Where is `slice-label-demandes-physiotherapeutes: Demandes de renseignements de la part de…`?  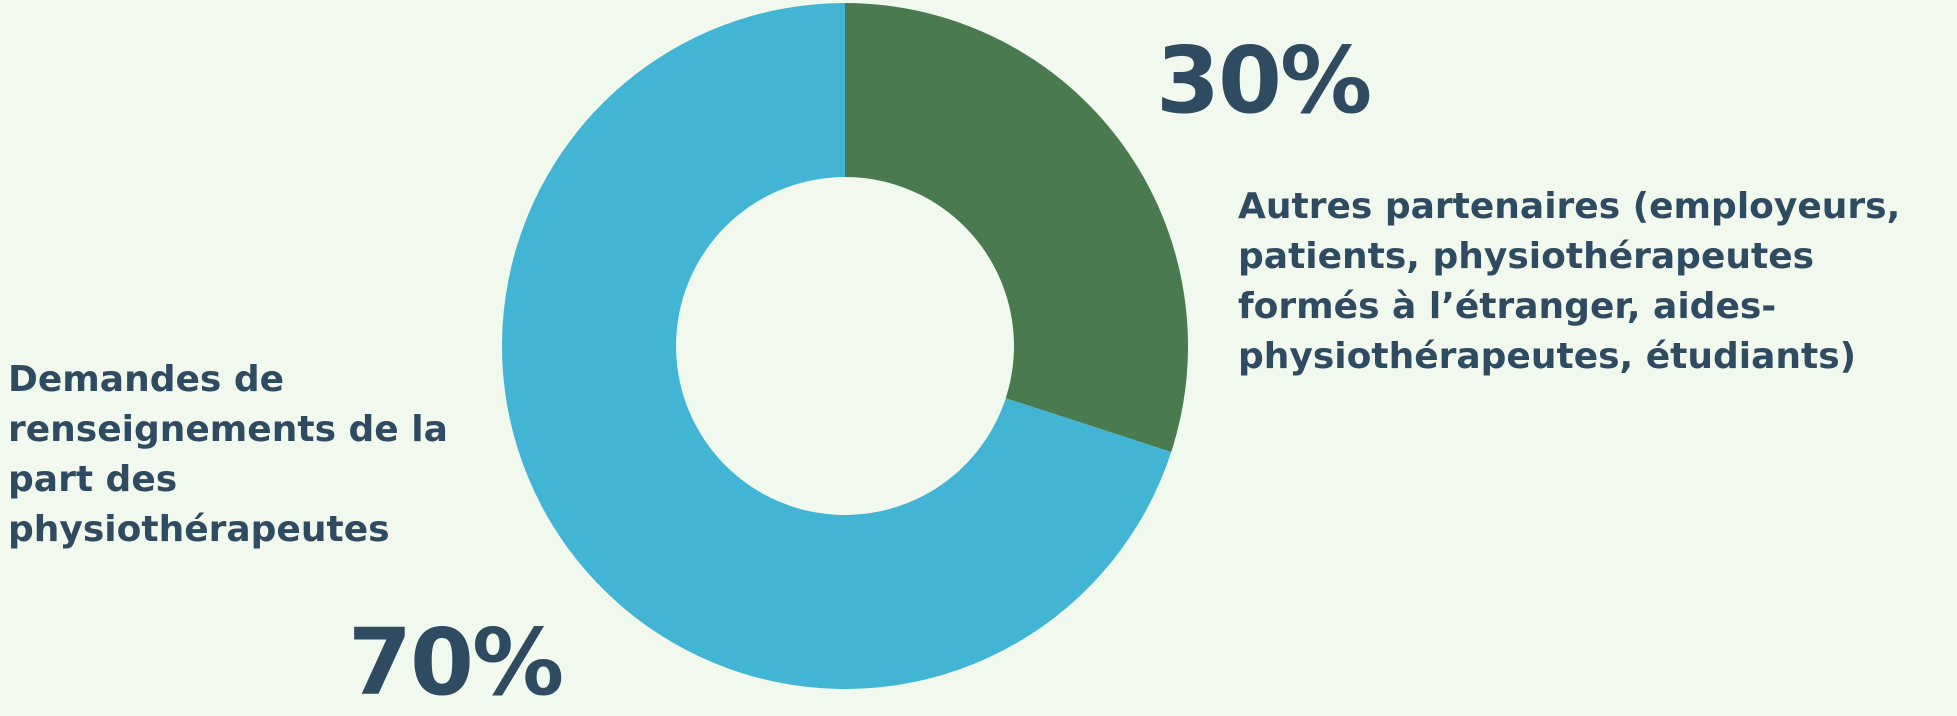
slice-label-demandes-physiotherapeutes: Demandes de renseignements de la part de… is located at coordinates (228, 454).